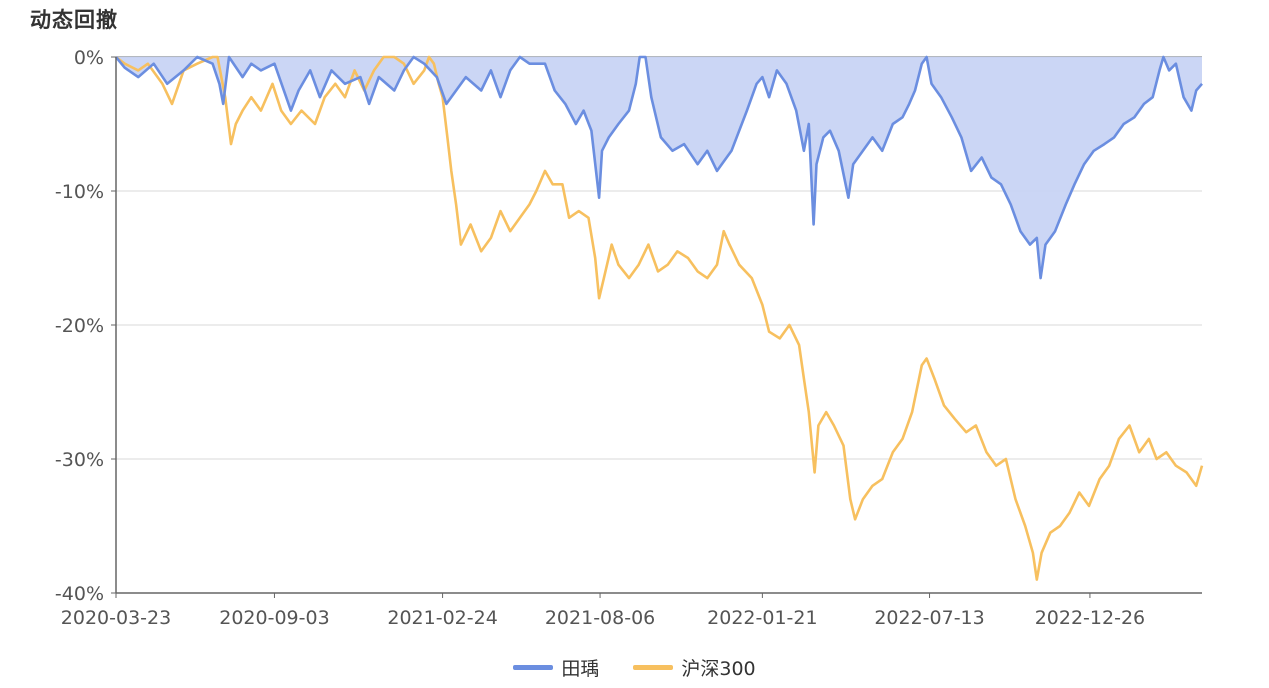  Describe the element at coordinates (79, 460) in the screenshot. I see `y-tick-label: -30%` at that location.